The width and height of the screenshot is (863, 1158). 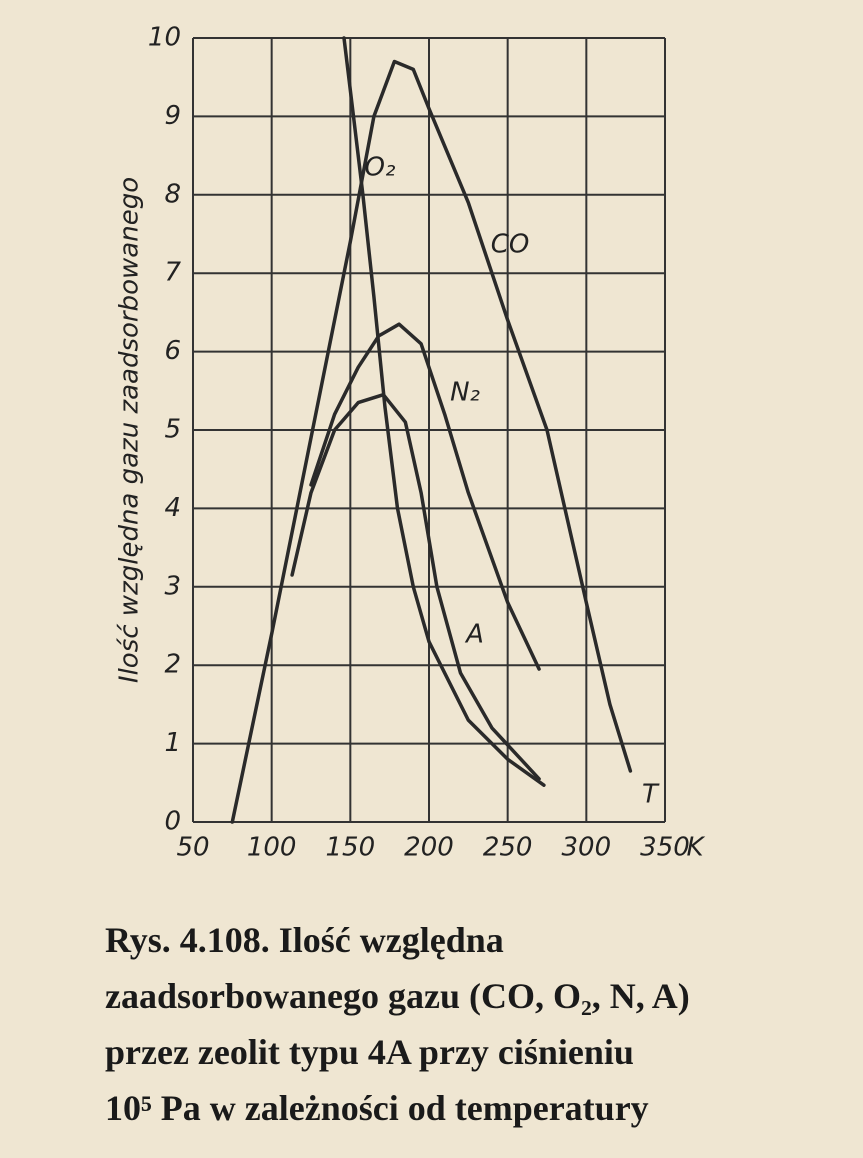 I want to click on y-tick-label: 2, so click(x=172, y=665).